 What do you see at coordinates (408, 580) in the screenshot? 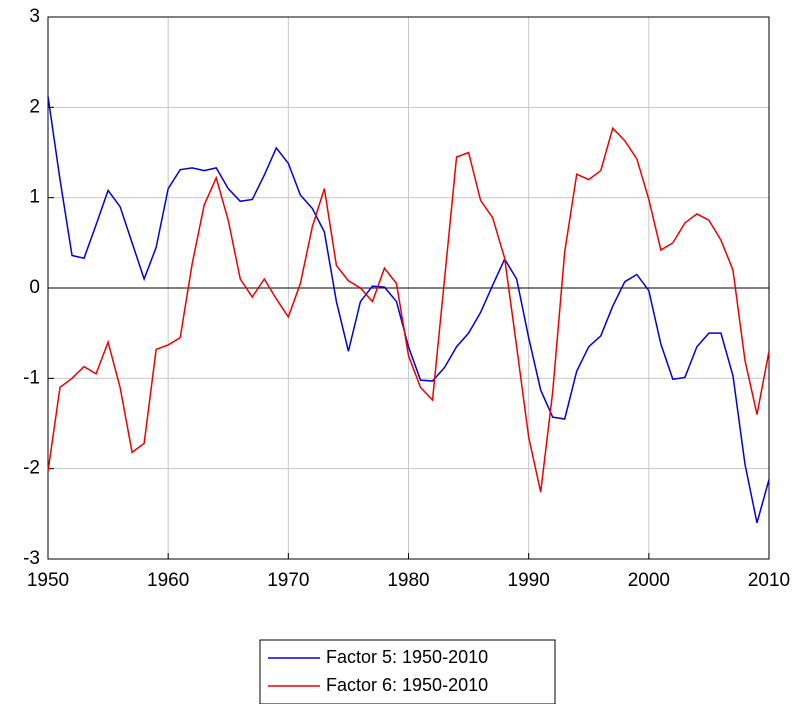
I see `x-tick-label: 1980` at bounding box center [408, 580].